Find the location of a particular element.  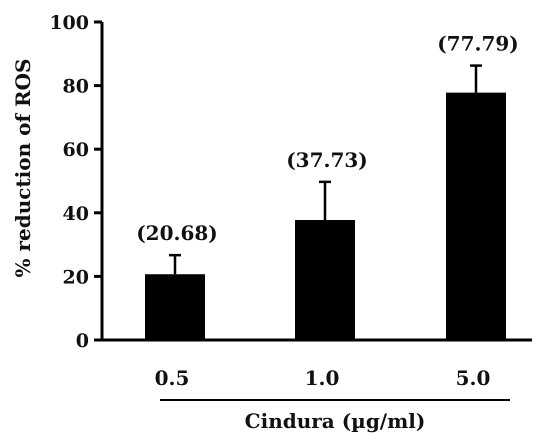

y-tick-label: 100 is located at coordinates (69, 23).